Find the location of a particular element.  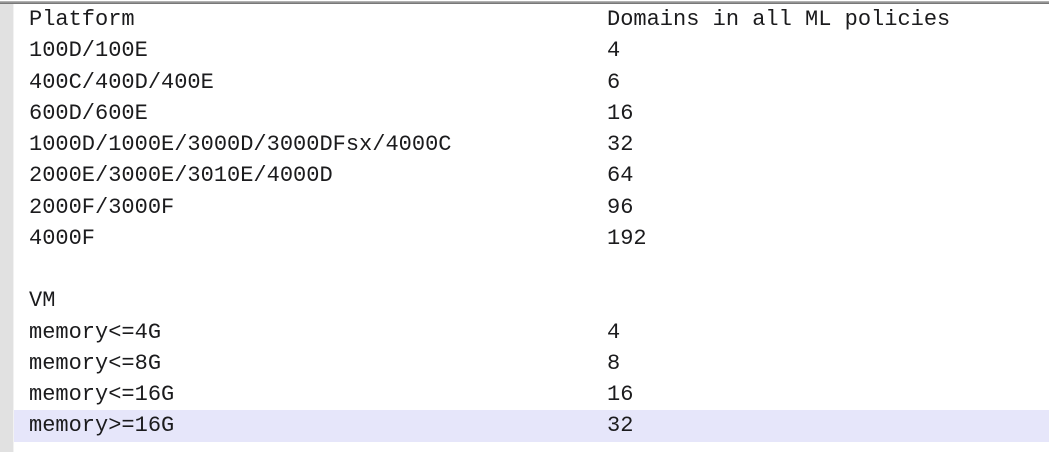

platform-cell: 600D/600E is located at coordinates (88, 113).